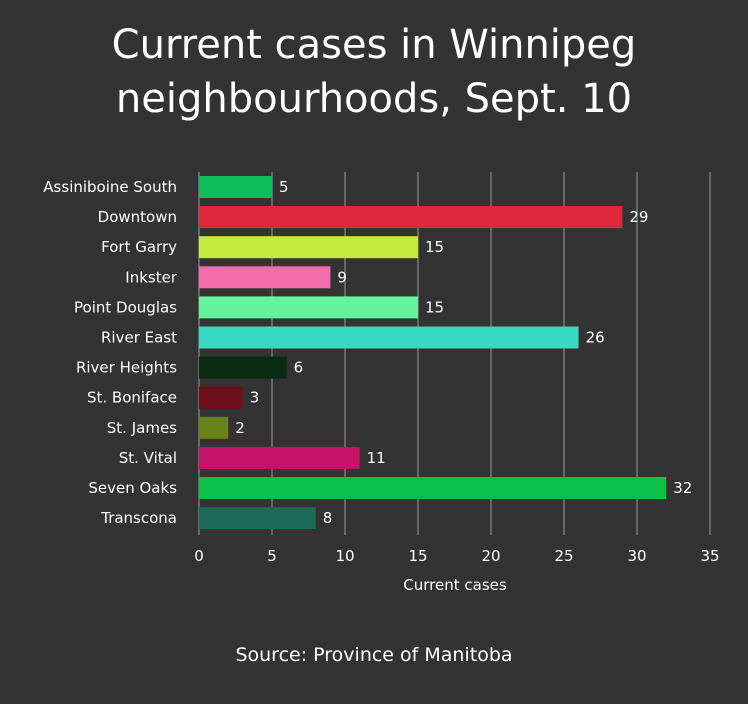  Describe the element at coordinates (110, 187) in the screenshot. I see `category-label: Assiniboine South` at that location.